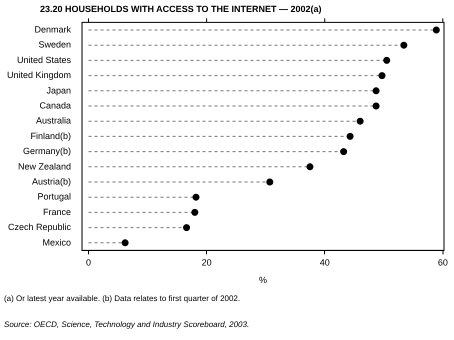 This screenshot has width=454, height=340. What do you see at coordinates (56, 105) in the screenshot?
I see `y-tick-label: Canada` at bounding box center [56, 105].